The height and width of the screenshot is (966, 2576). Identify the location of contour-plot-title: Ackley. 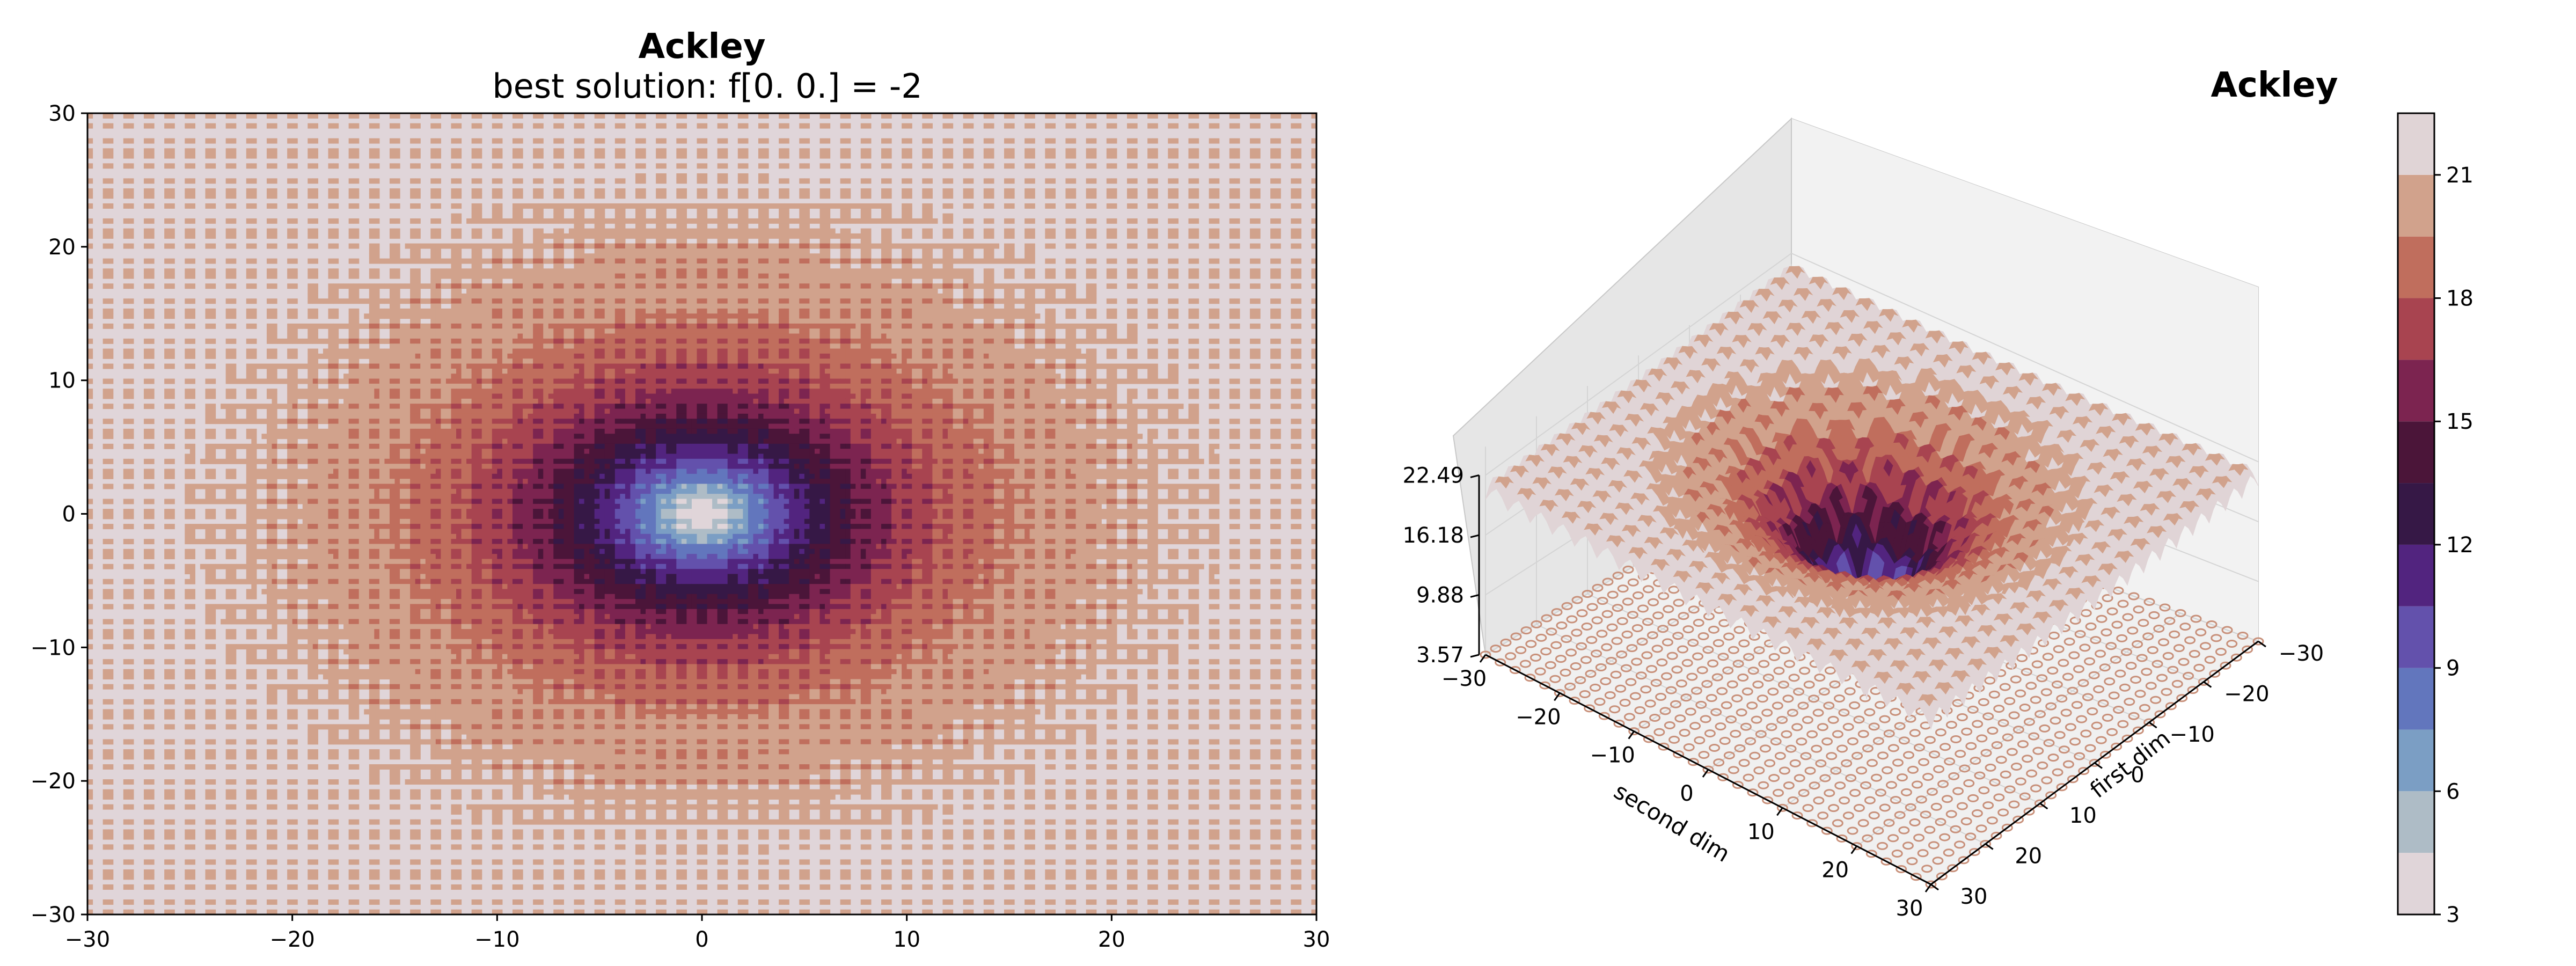
(701, 47).